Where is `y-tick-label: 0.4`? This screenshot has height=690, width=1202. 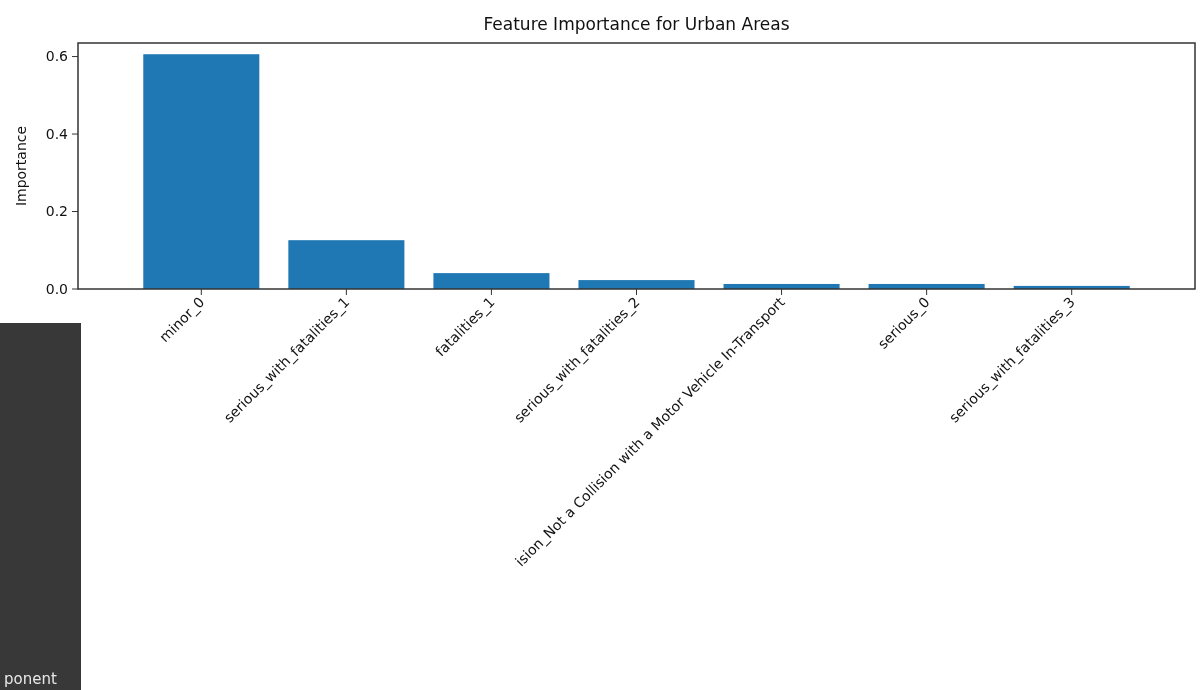
y-tick-label: 0.4 is located at coordinates (57, 133).